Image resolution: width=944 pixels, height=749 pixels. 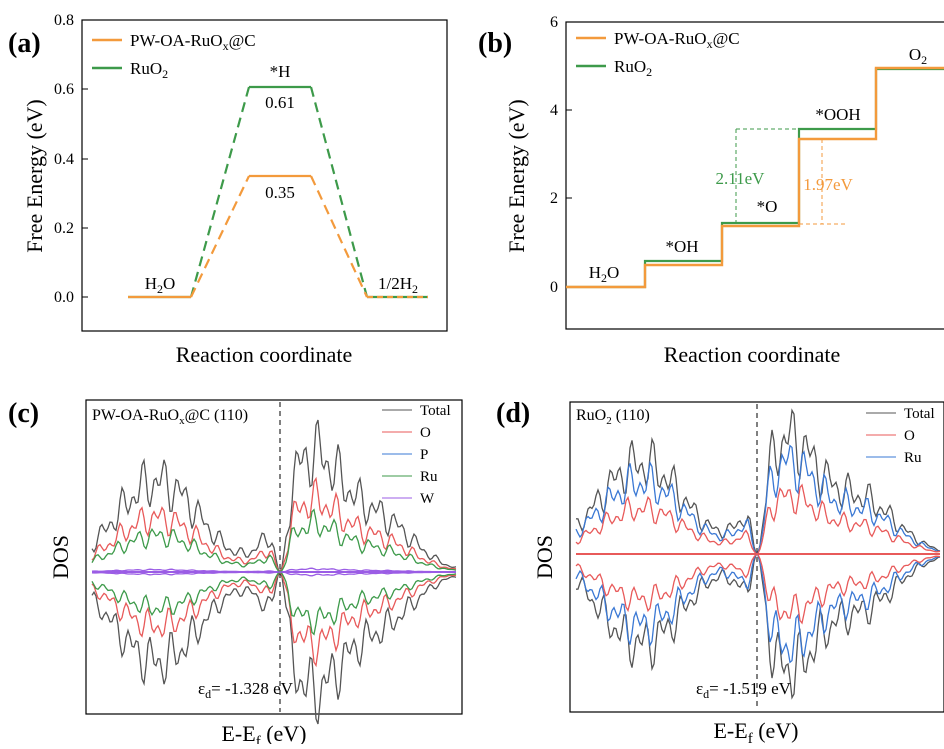 What do you see at coordinates (280, 192) in the screenshot?
I see `panel-a-value-035: 0.35` at bounding box center [280, 192].